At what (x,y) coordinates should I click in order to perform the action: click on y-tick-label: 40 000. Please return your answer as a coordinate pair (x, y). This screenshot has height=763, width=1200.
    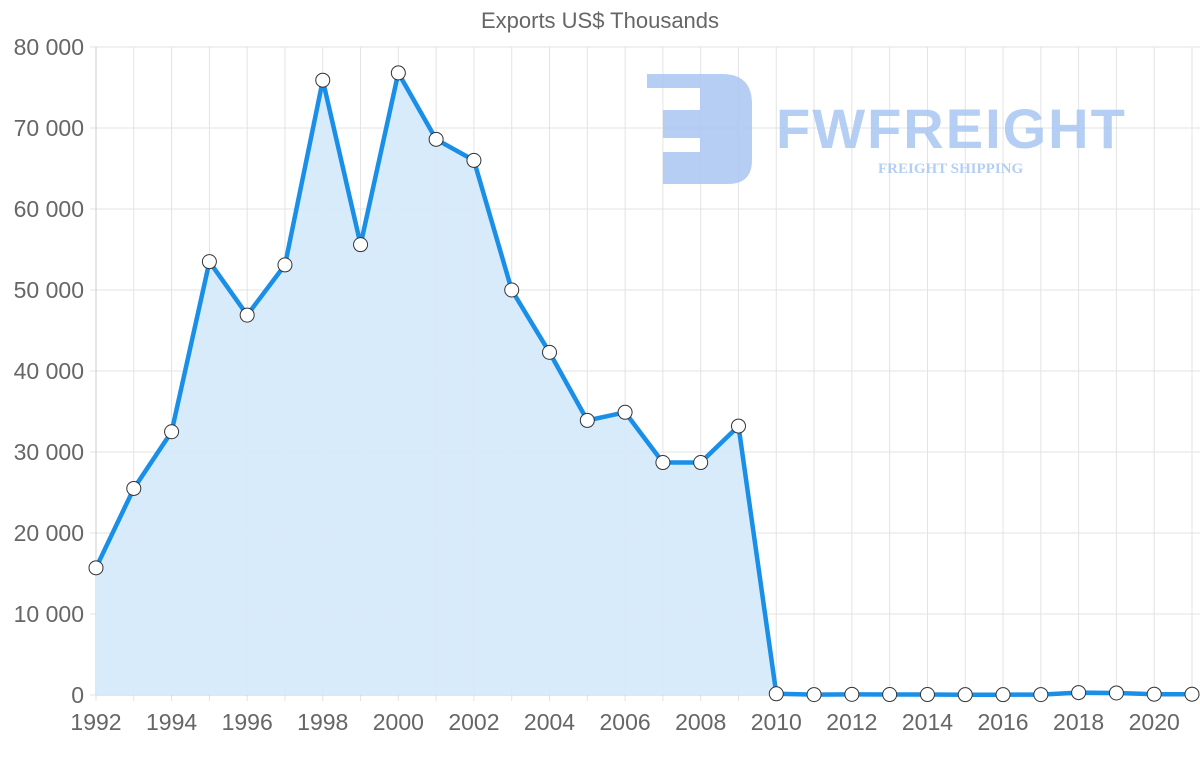
    Looking at the image, I should click on (49, 371).